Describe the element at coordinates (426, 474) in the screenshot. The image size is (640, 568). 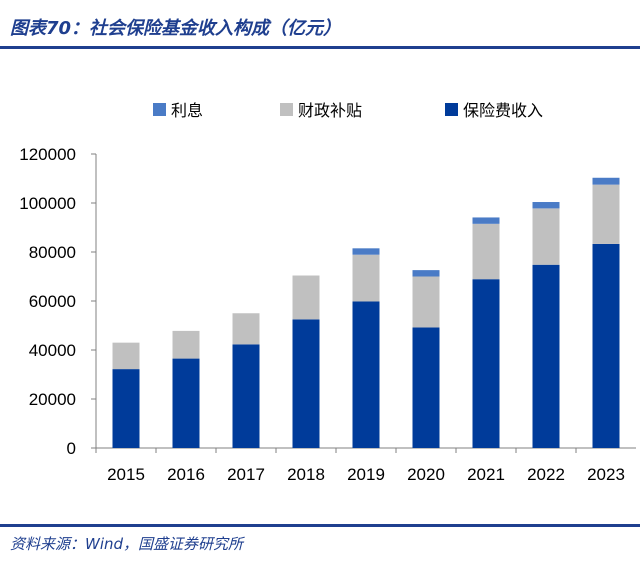
I see `x-tick-label: 2020` at that location.